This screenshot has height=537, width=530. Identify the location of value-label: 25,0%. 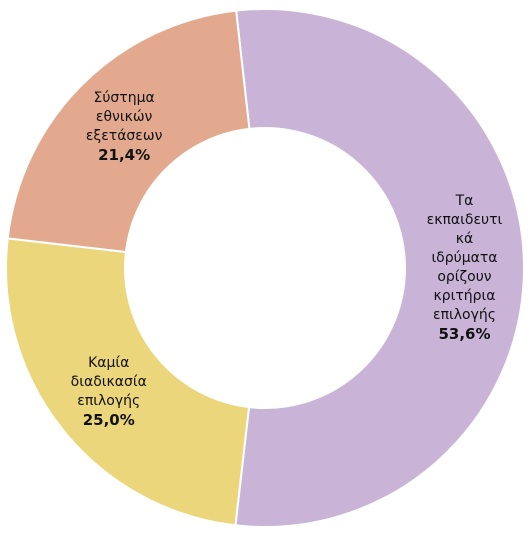
(108, 420).